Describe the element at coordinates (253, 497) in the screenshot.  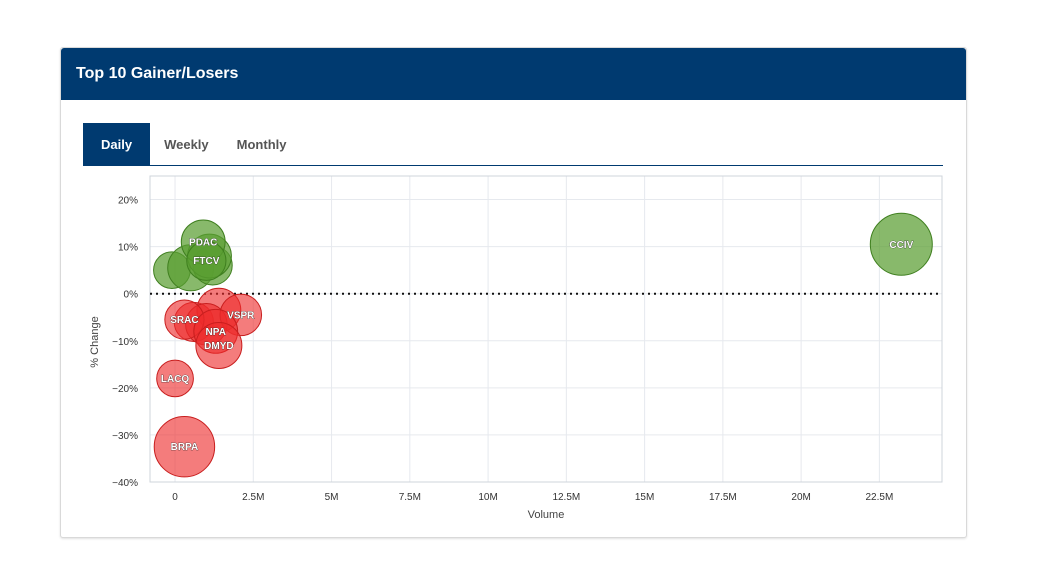
I see `x-tick-label: 2.5M` at that location.